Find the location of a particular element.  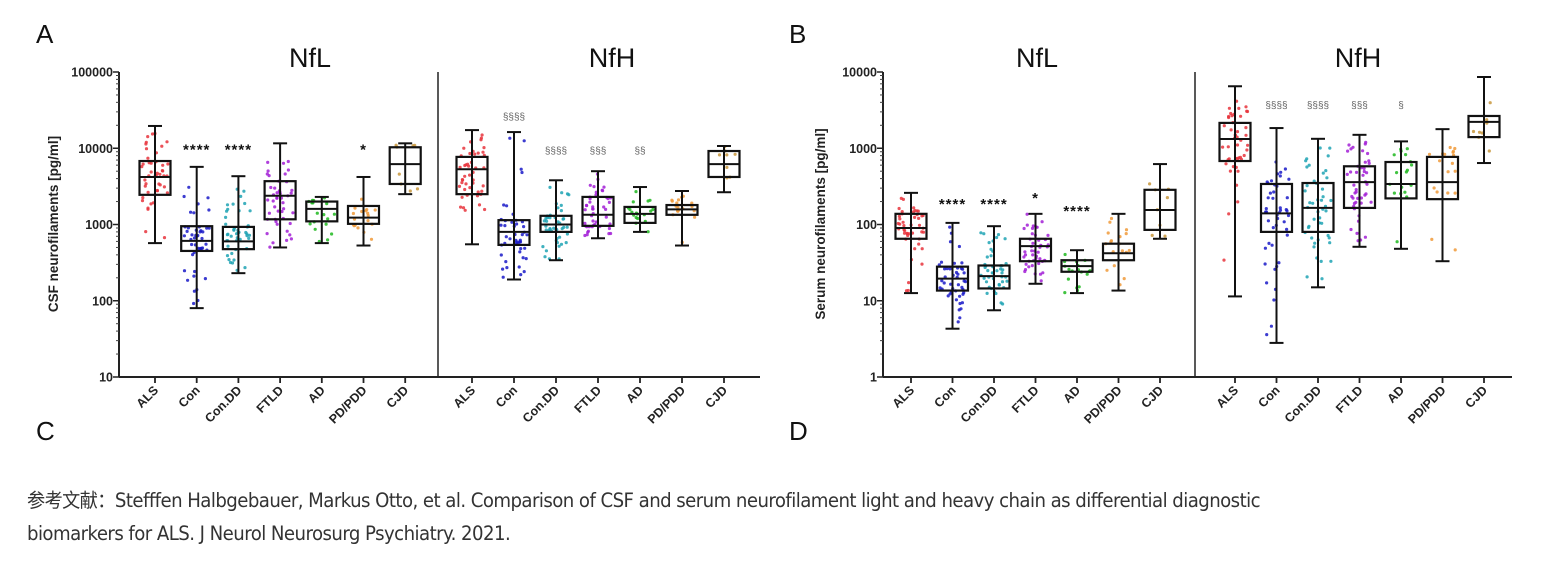

y-tick-label: 100 is located at coordinates (866, 225).